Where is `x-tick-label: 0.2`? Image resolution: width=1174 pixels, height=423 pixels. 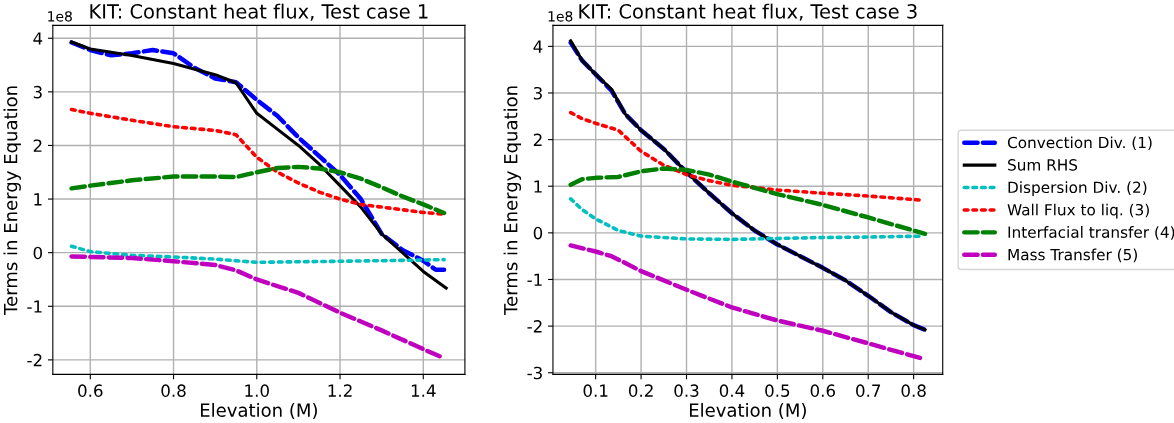 x-tick-label: 0.2 is located at coordinates (640, 390).